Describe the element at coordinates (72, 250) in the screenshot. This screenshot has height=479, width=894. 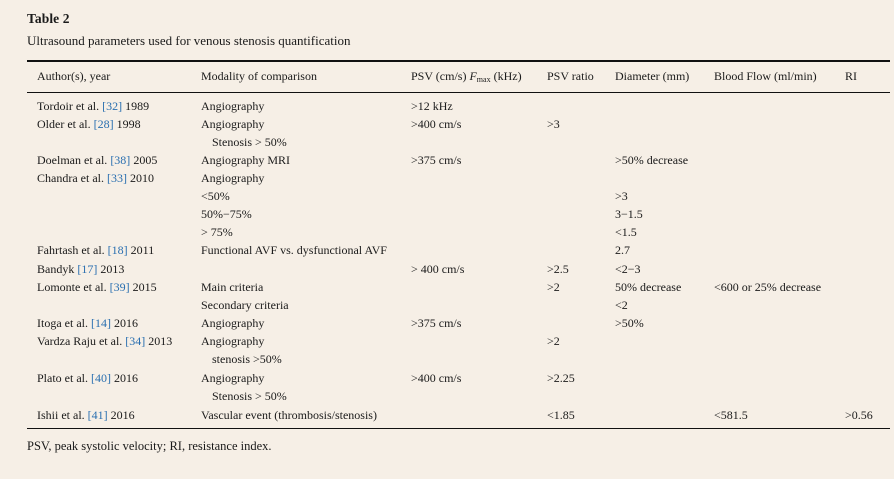
I see `author-name: Fahrtash et al.` at that location.